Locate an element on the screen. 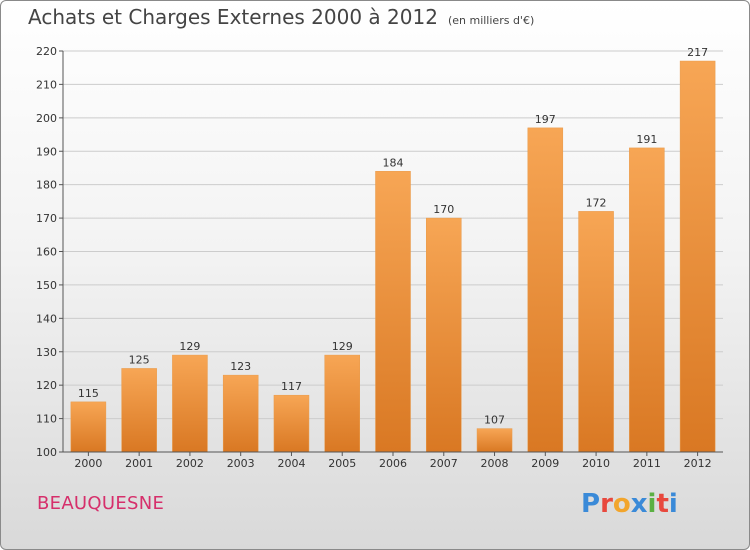 The image size is (750, 550). x-tick-label: 2003 is located at coordinates (241, 463).